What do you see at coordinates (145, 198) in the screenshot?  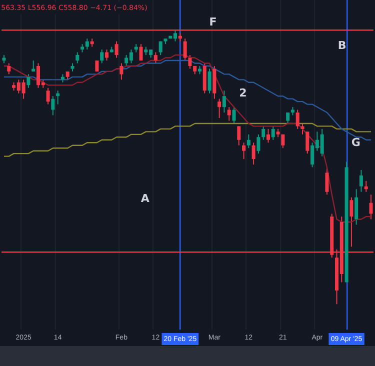 I see `annotation: A` at bounding box center [145, 198].